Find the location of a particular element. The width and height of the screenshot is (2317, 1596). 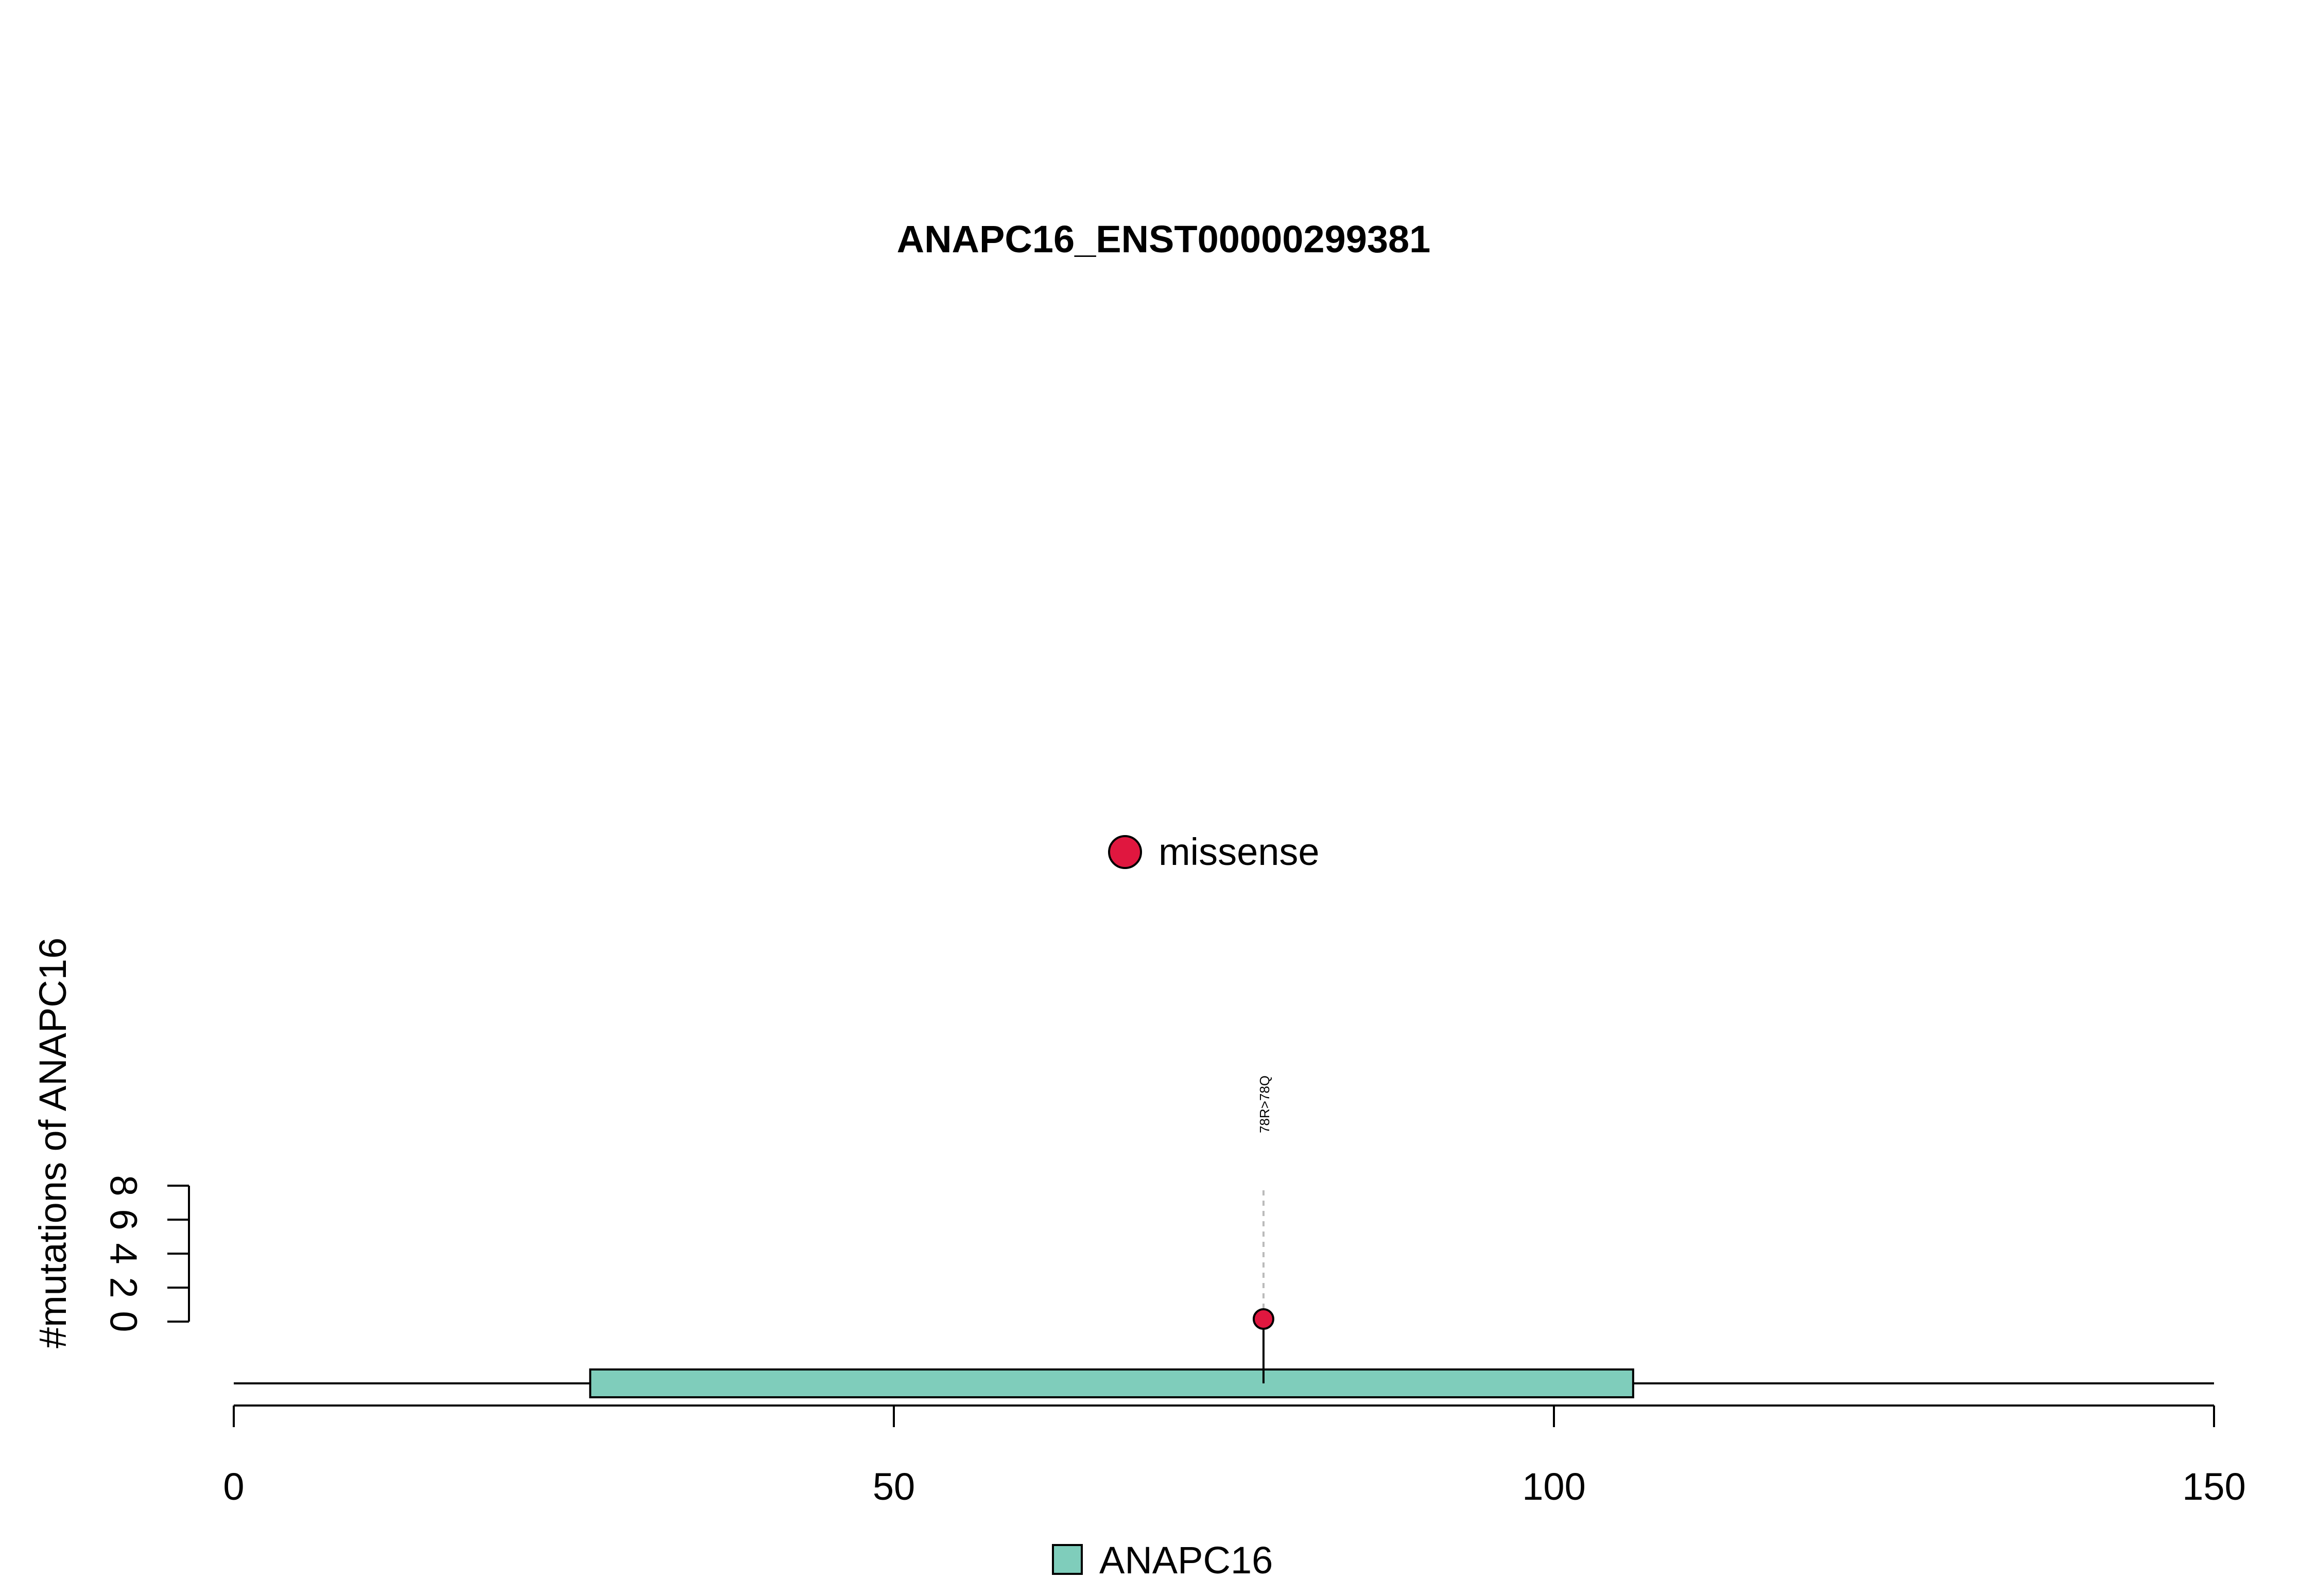

mutation-label: 78R>78Q is located at coordinates (1264, 1104).